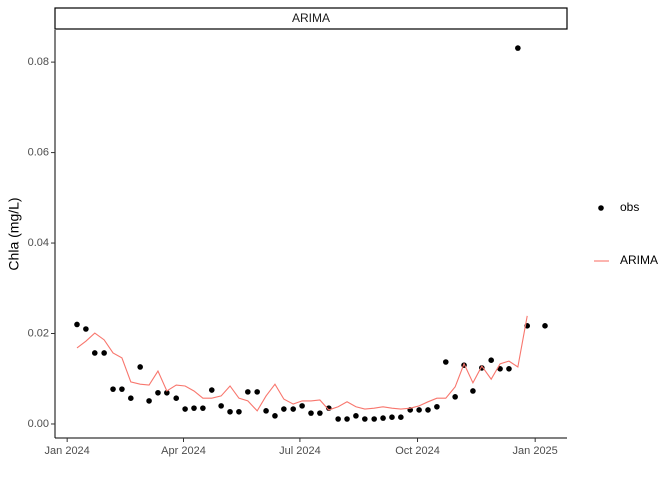 Image resolution: width=672 pixels, height=480 pixels. Describe the element at coordinates (417, 451) in the screenshot. I see `x-tick-label: Oct 2024` at that location.